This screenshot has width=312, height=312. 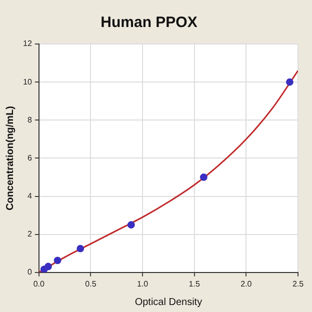 What do you see at coordinates (168, 302) in the screenshot?
I see `x-axis-title: Optical Density` at bounding box center [168, 302].